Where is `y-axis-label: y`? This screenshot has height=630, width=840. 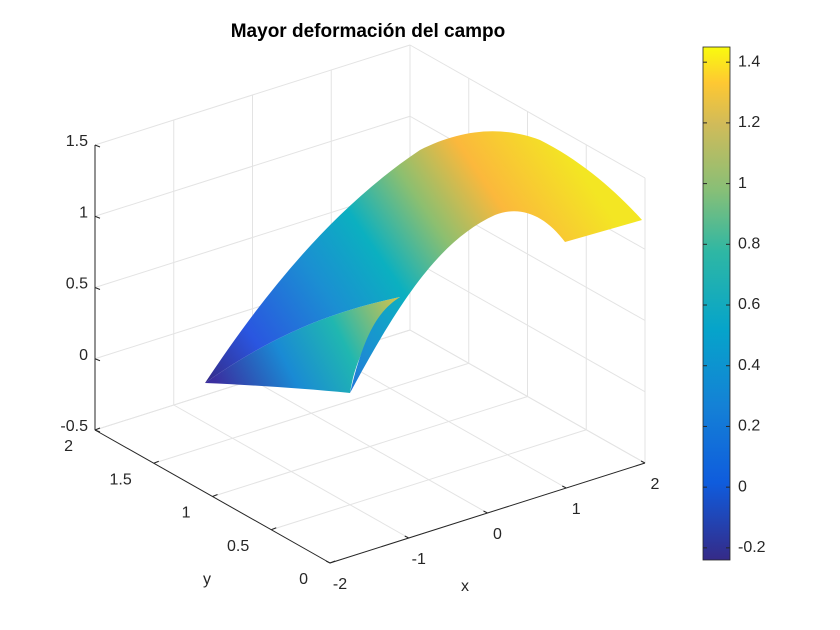 y-axis-label: y is located at coordinates (207, 579).